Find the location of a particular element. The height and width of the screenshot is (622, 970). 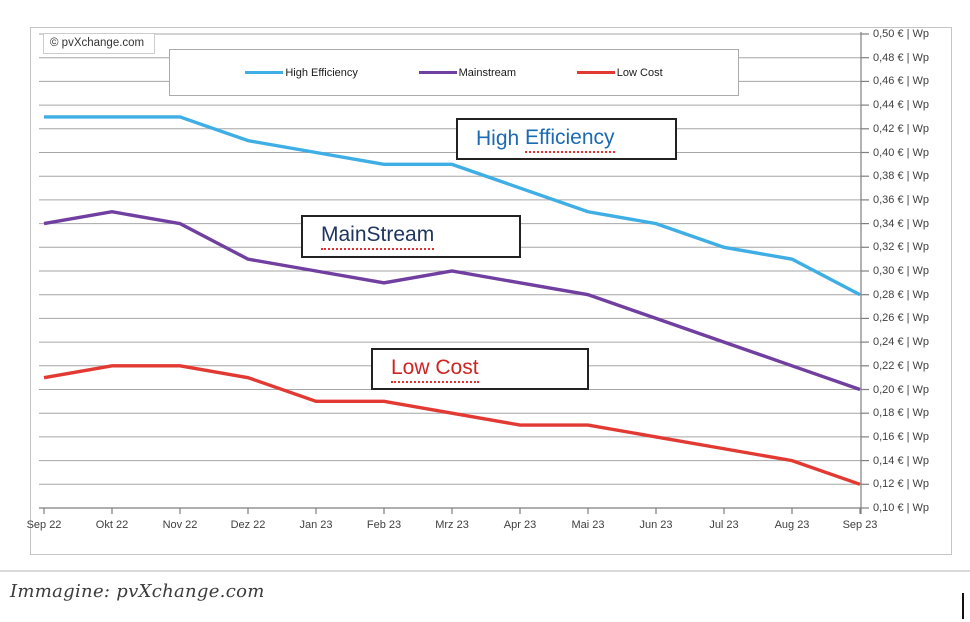

x-axis-tick-label: Dez 22 is located at coordinates (248, 525).